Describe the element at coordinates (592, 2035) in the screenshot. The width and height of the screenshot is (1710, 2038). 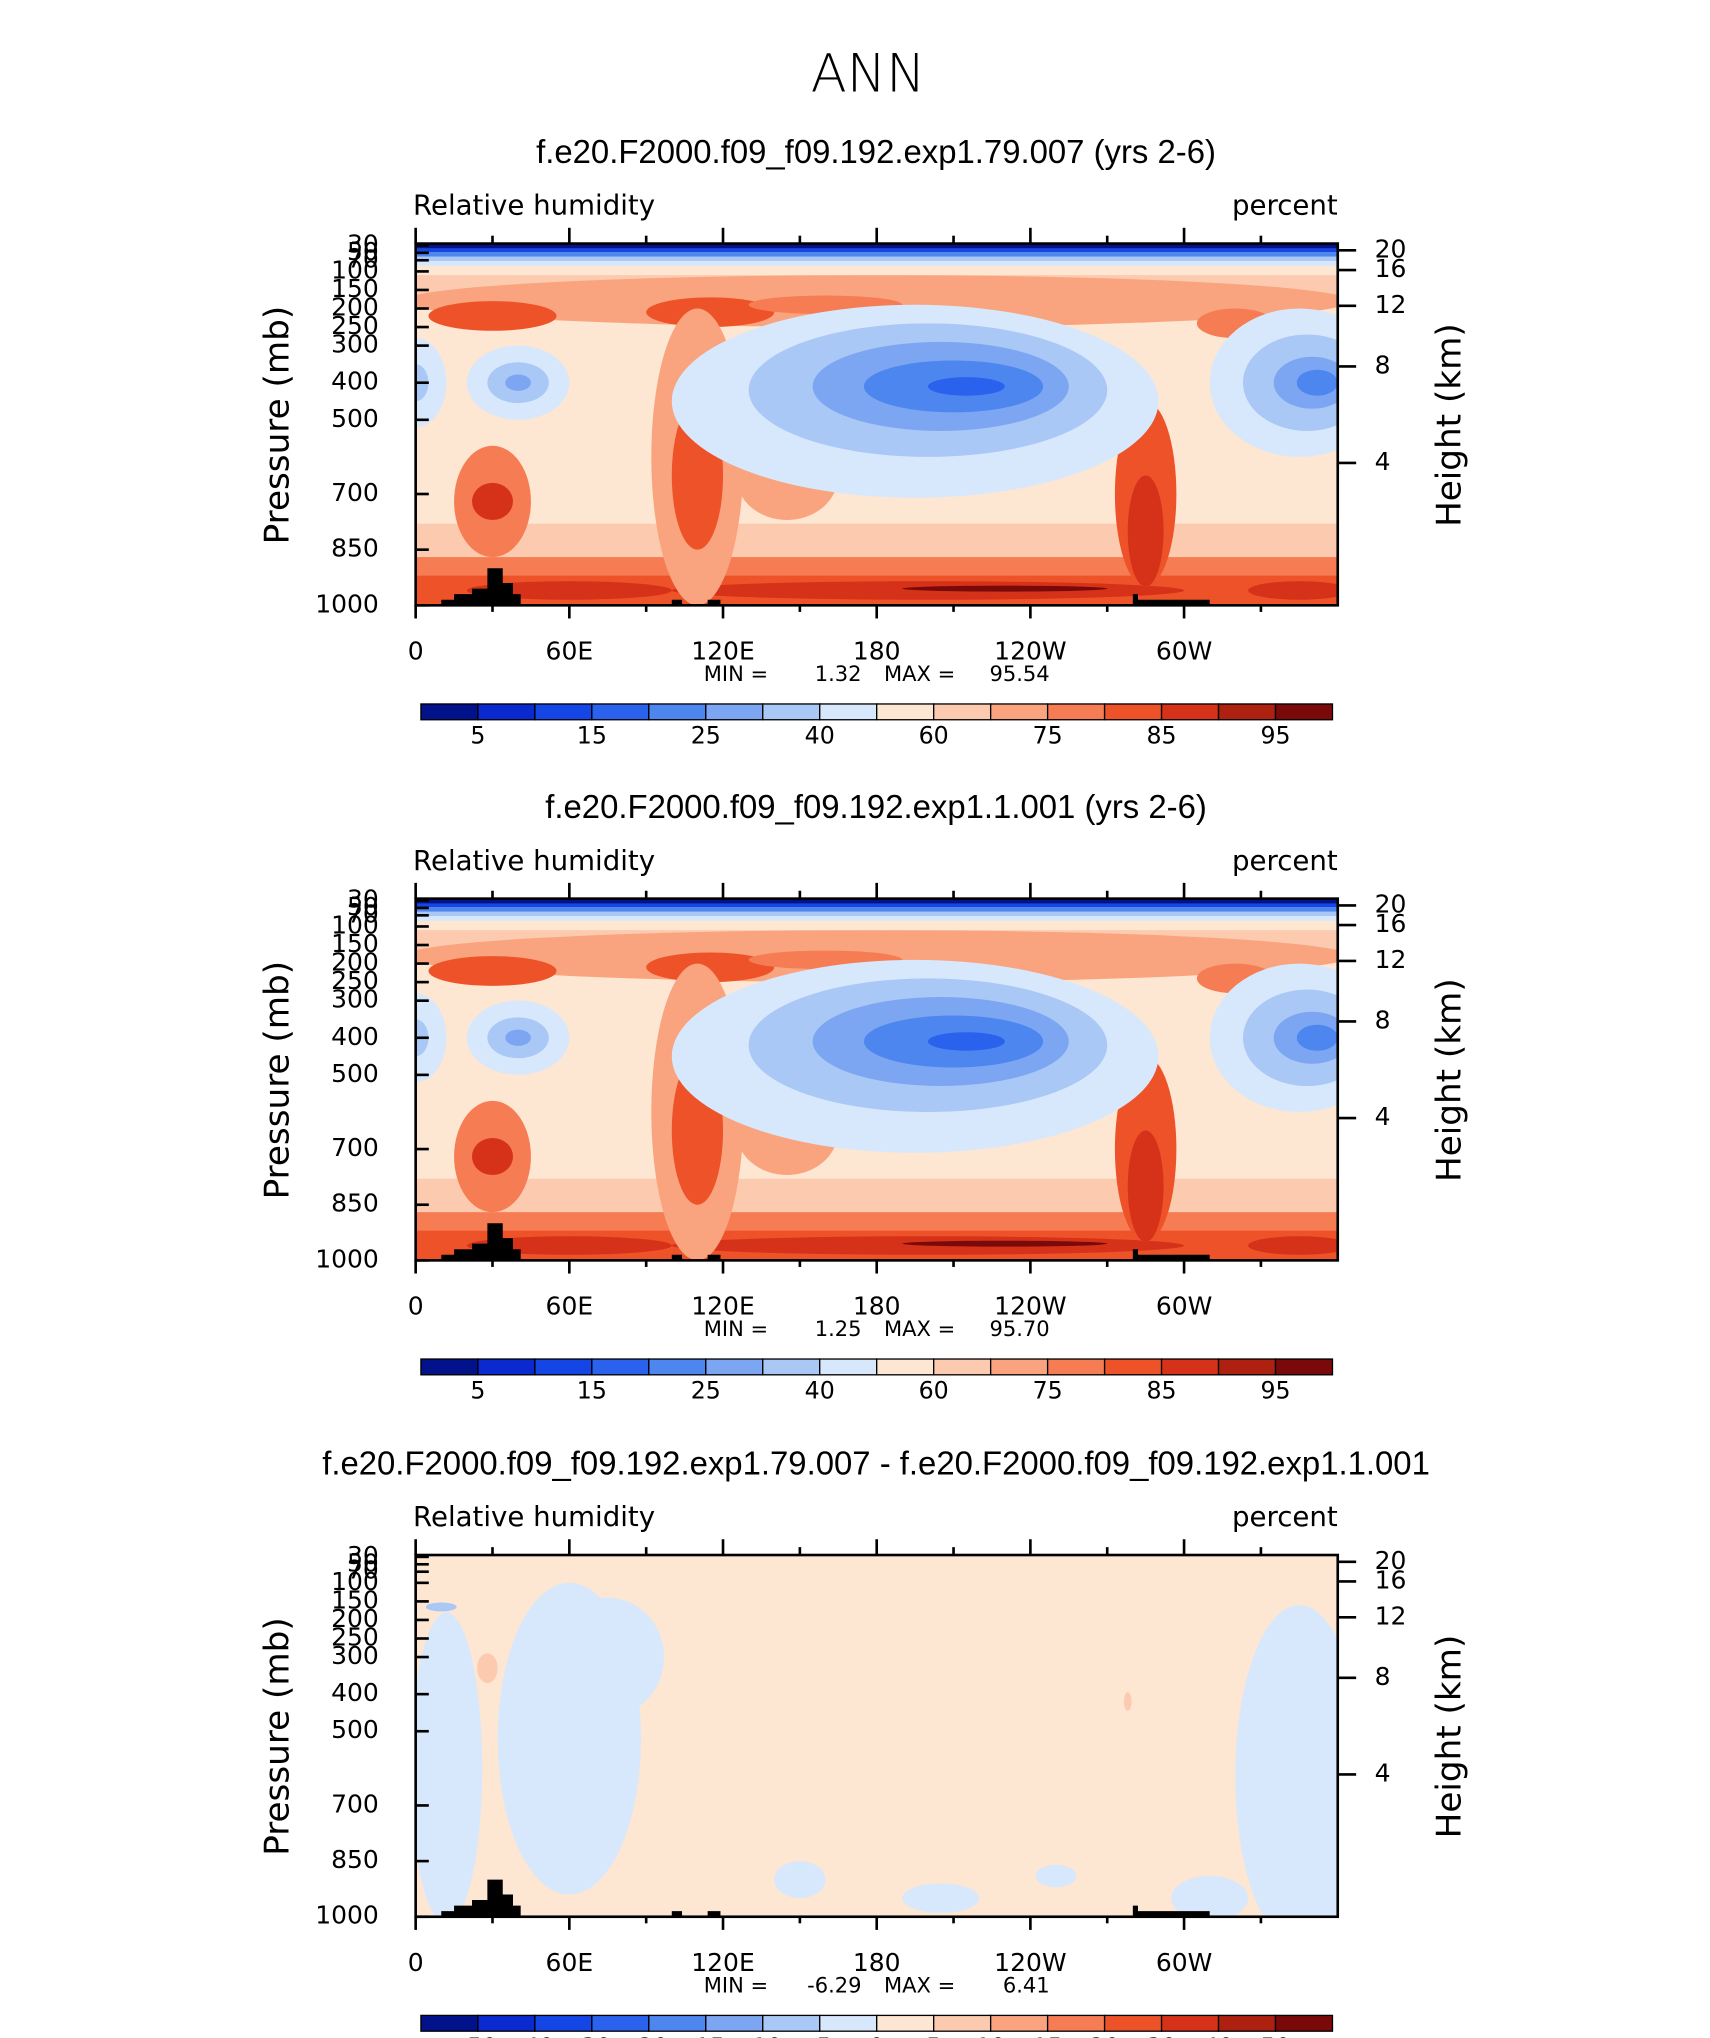
I see `colorbar-label: -30` at that location.